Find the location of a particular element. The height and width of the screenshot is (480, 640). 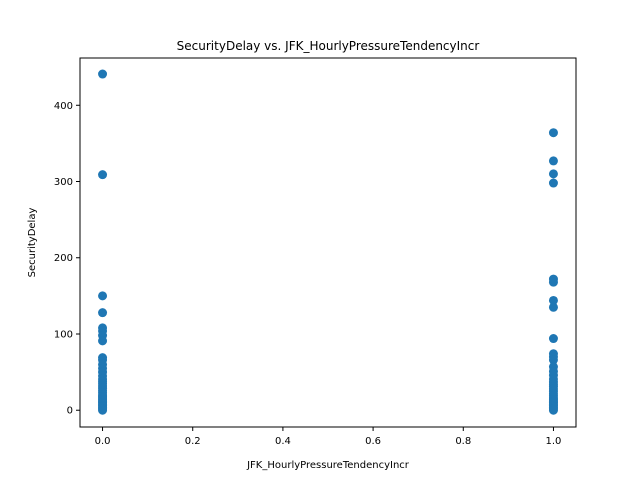

y-tick-label: 300 is located at coordinates (63, 182).